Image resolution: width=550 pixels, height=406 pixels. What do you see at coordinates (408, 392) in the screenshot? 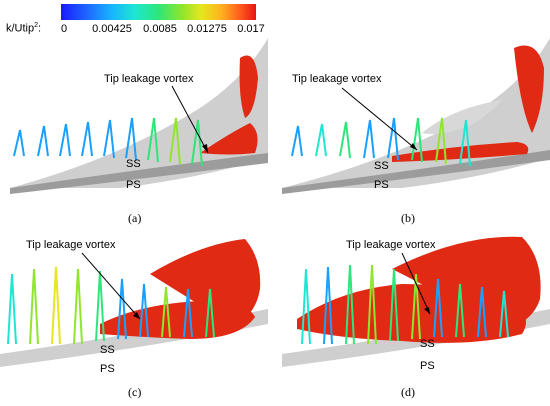
I see `caption-d: (d)` at bounding box center [408, 392].